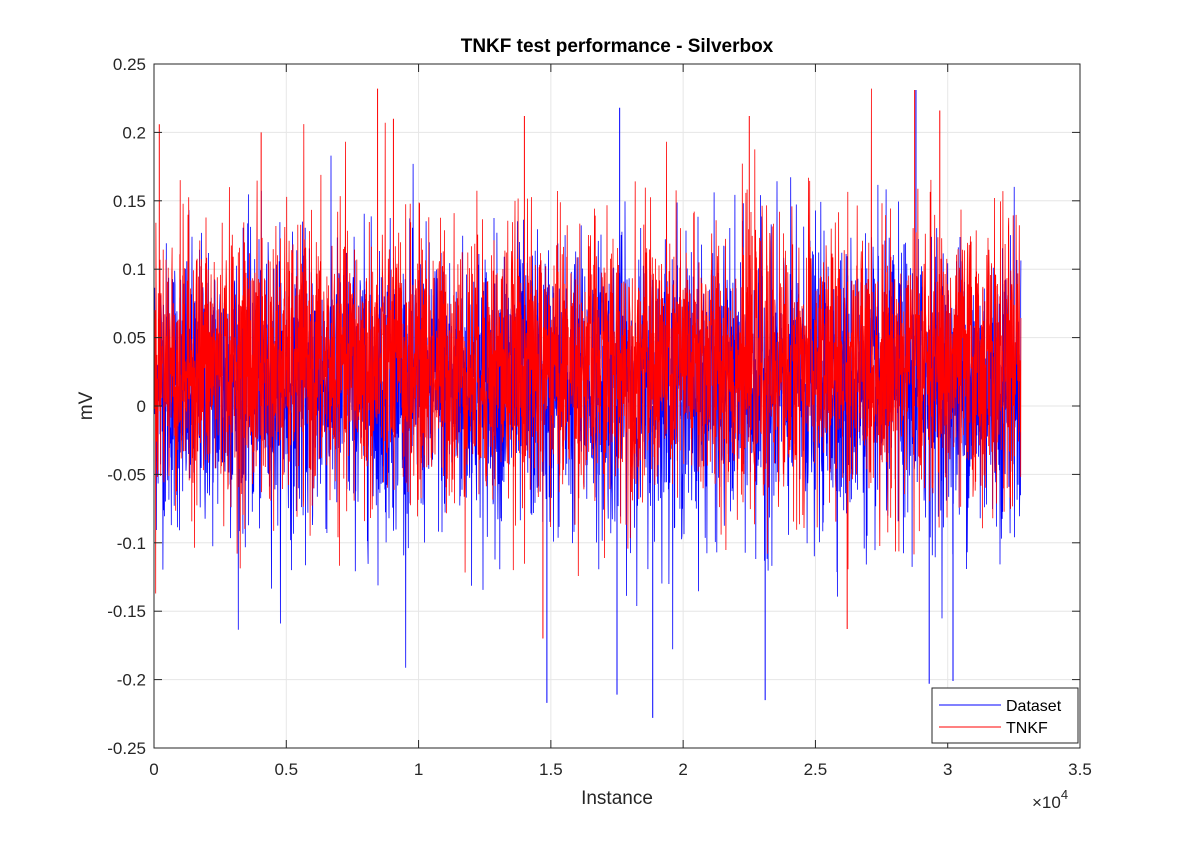  Describe the element at coordinates (682, 769) in the screenshot. I see `x-tick-label: 2` at that location.